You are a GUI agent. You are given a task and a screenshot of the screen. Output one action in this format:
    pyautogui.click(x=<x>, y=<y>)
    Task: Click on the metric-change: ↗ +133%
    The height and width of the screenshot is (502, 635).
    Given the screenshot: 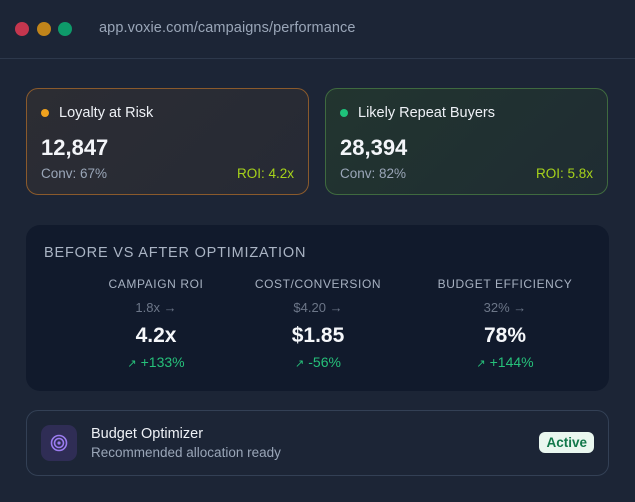 What is the action you would take?
    pyautogui.click(x=156, y=362)
    